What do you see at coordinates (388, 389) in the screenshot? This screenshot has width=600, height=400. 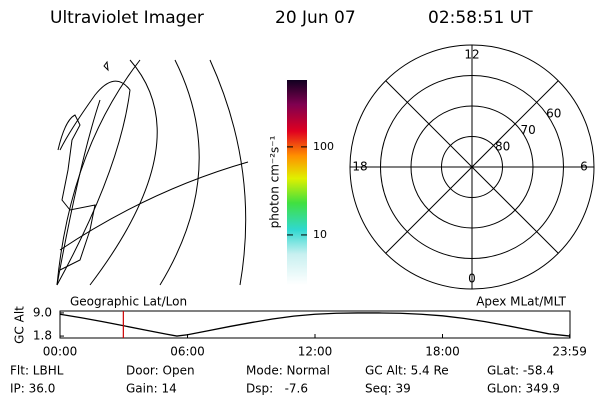 I see `info-text: Seq: 39` at bounding box center [388, 389].